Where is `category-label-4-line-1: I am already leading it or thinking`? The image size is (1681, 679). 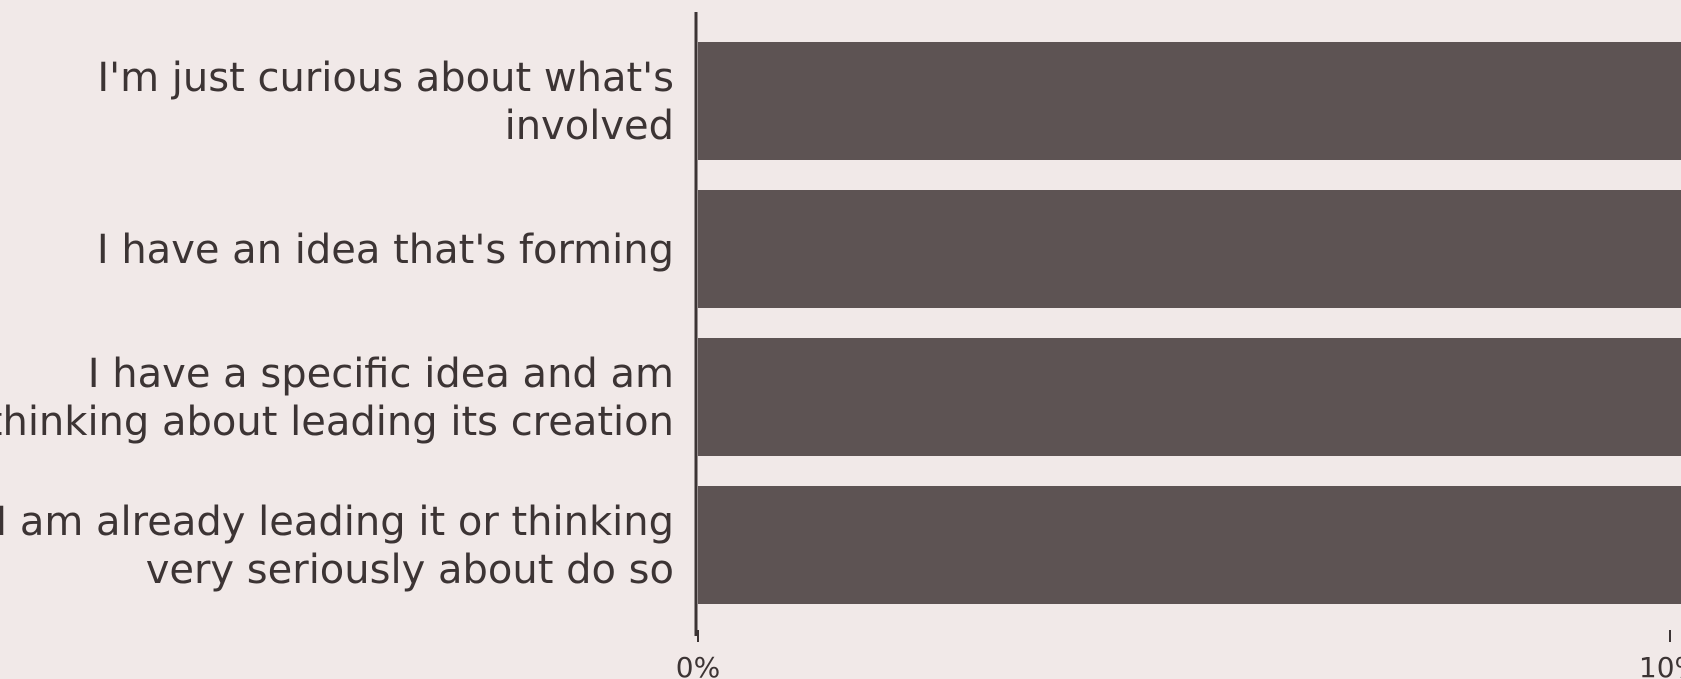 category-label-4-line-1: I am already leading it or thinking is located at coordinates (337, 522).